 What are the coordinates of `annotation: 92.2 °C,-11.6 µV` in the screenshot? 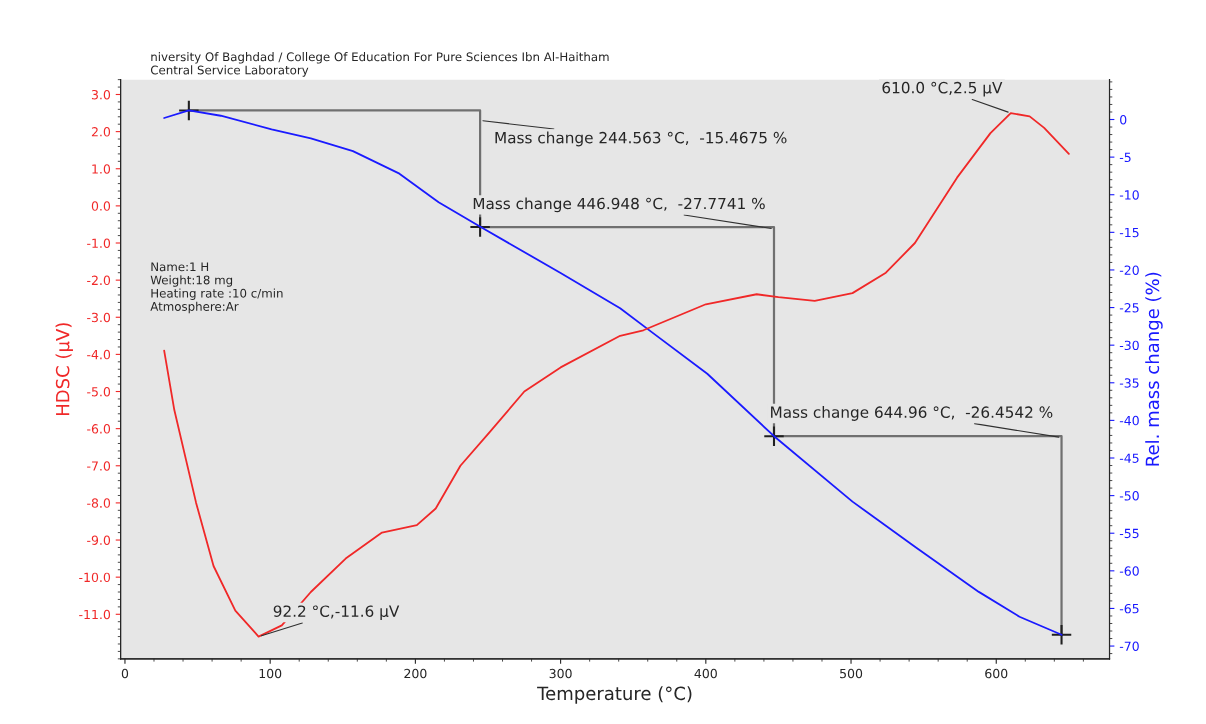 It's located at (336, 612).